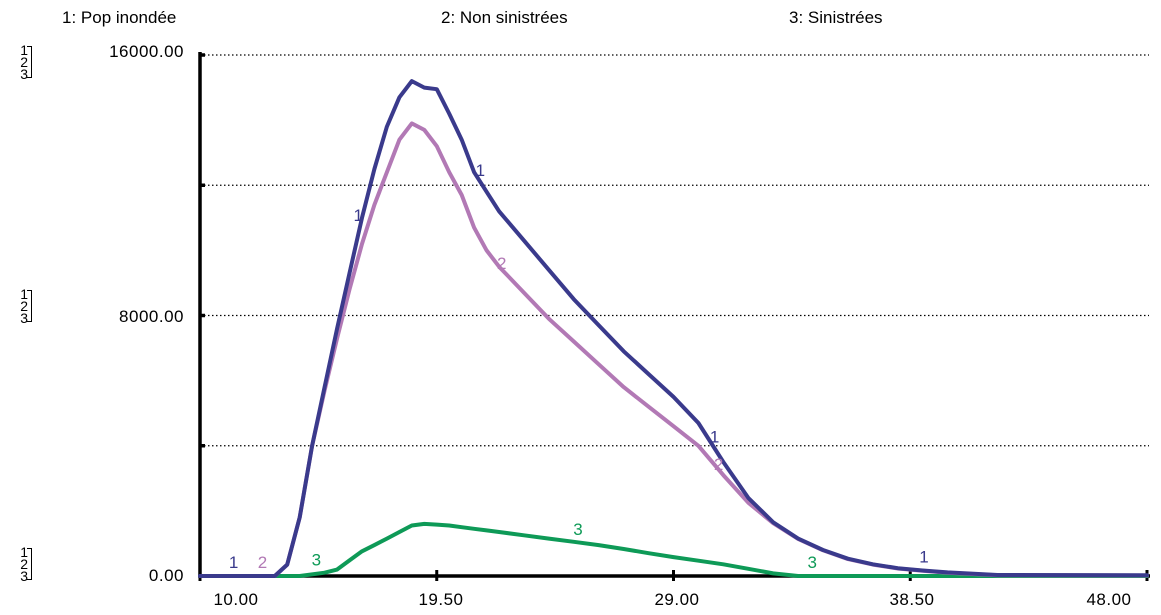 The image size is (1161, 615). Describe the element at coordinates (912, 599) in the screenshot. I see `x-tick-label: 38.50` at that location.